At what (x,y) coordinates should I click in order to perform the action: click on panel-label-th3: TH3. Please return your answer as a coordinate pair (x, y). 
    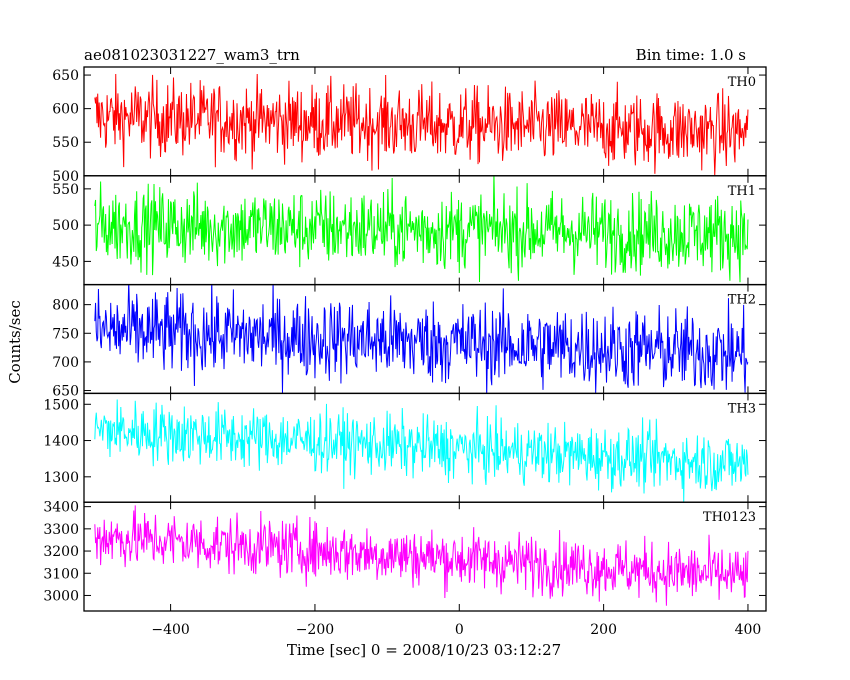
    Looking at the image, I should click on (742, 408).